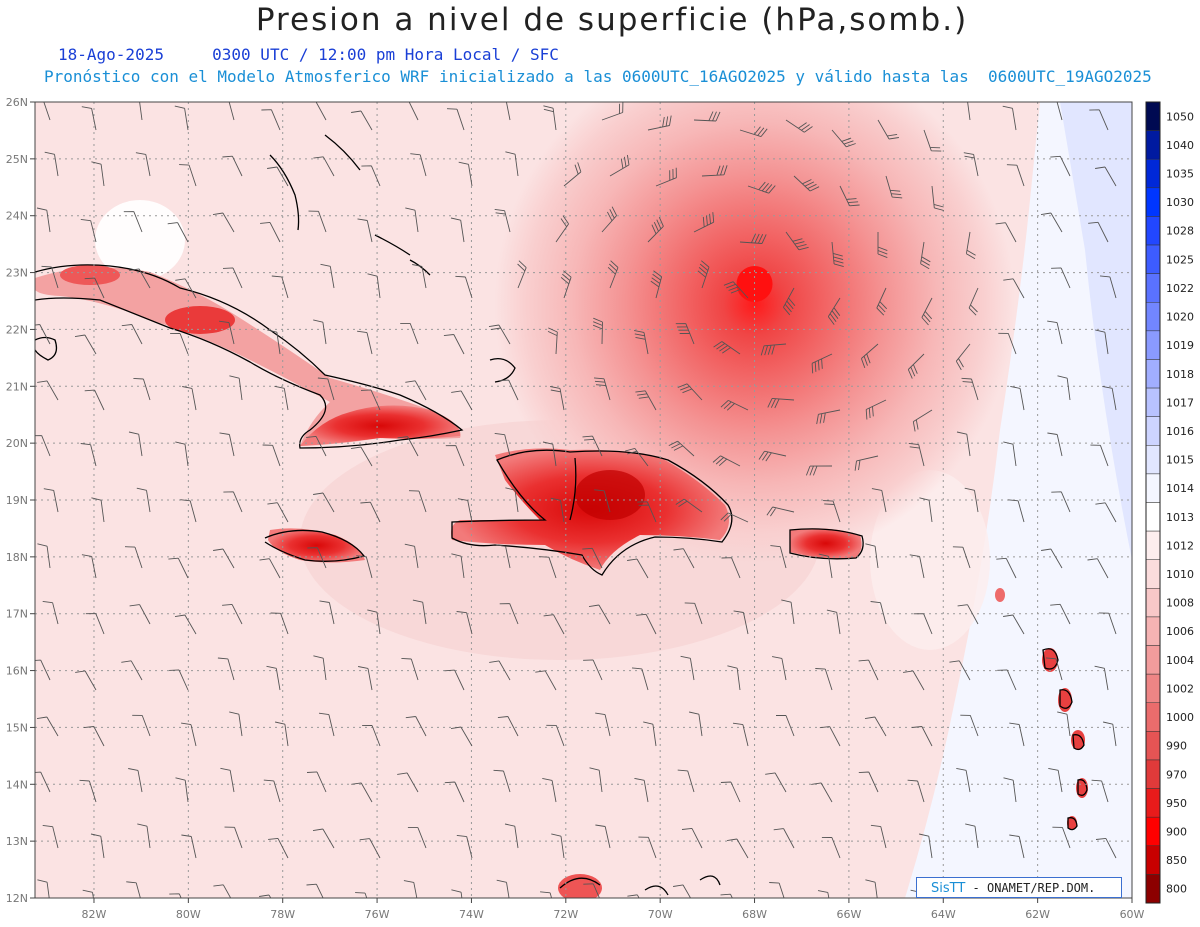 This screenshot has width=1200, height=927. Describe the element at coordinates (826, 543) in the screenshot. I see `puerto-rico-patch` at that location.